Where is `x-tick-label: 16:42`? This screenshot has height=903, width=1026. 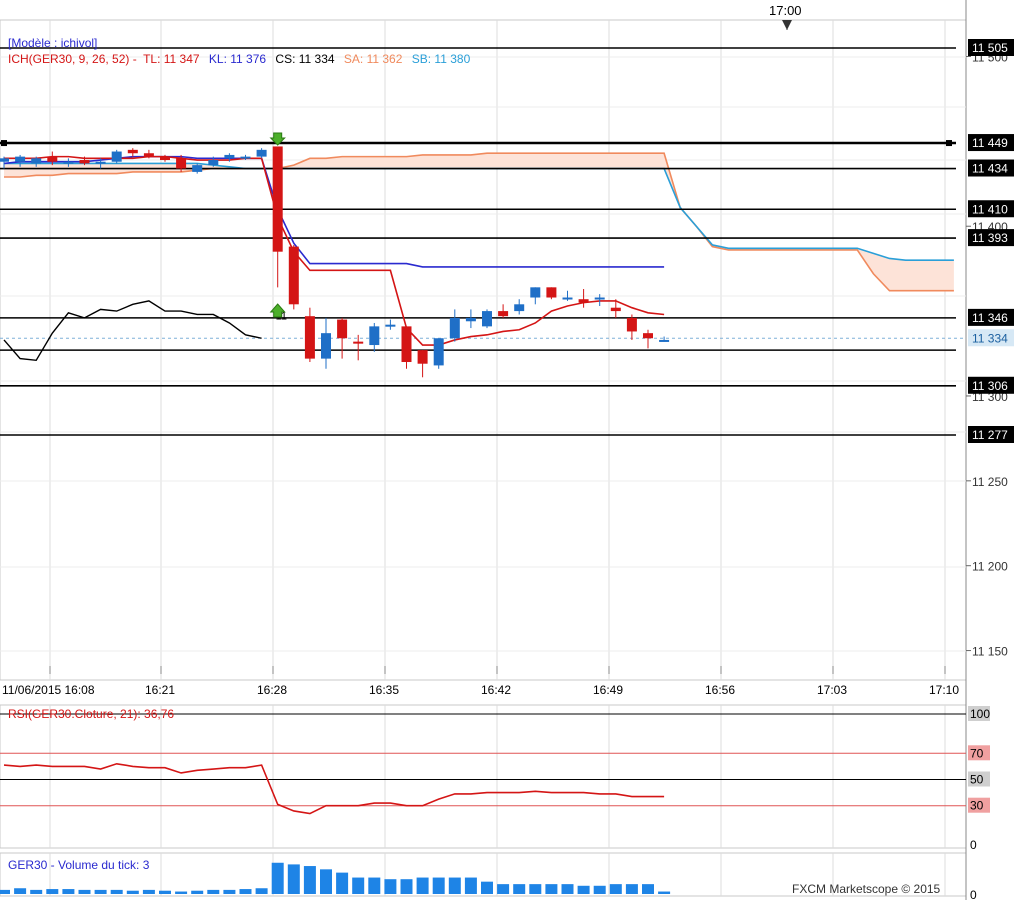
x-tick-label: 16:42 is located at coordinates (496, 690).